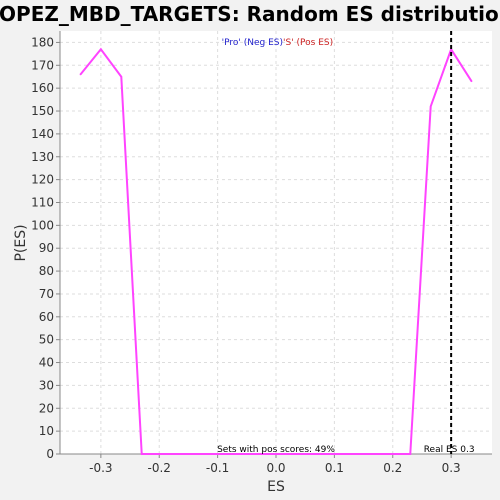  What do you see at coordinates (42, 134) in the screenshot?
I see `y-tick-label: 140` at bounding box center [42, 134].